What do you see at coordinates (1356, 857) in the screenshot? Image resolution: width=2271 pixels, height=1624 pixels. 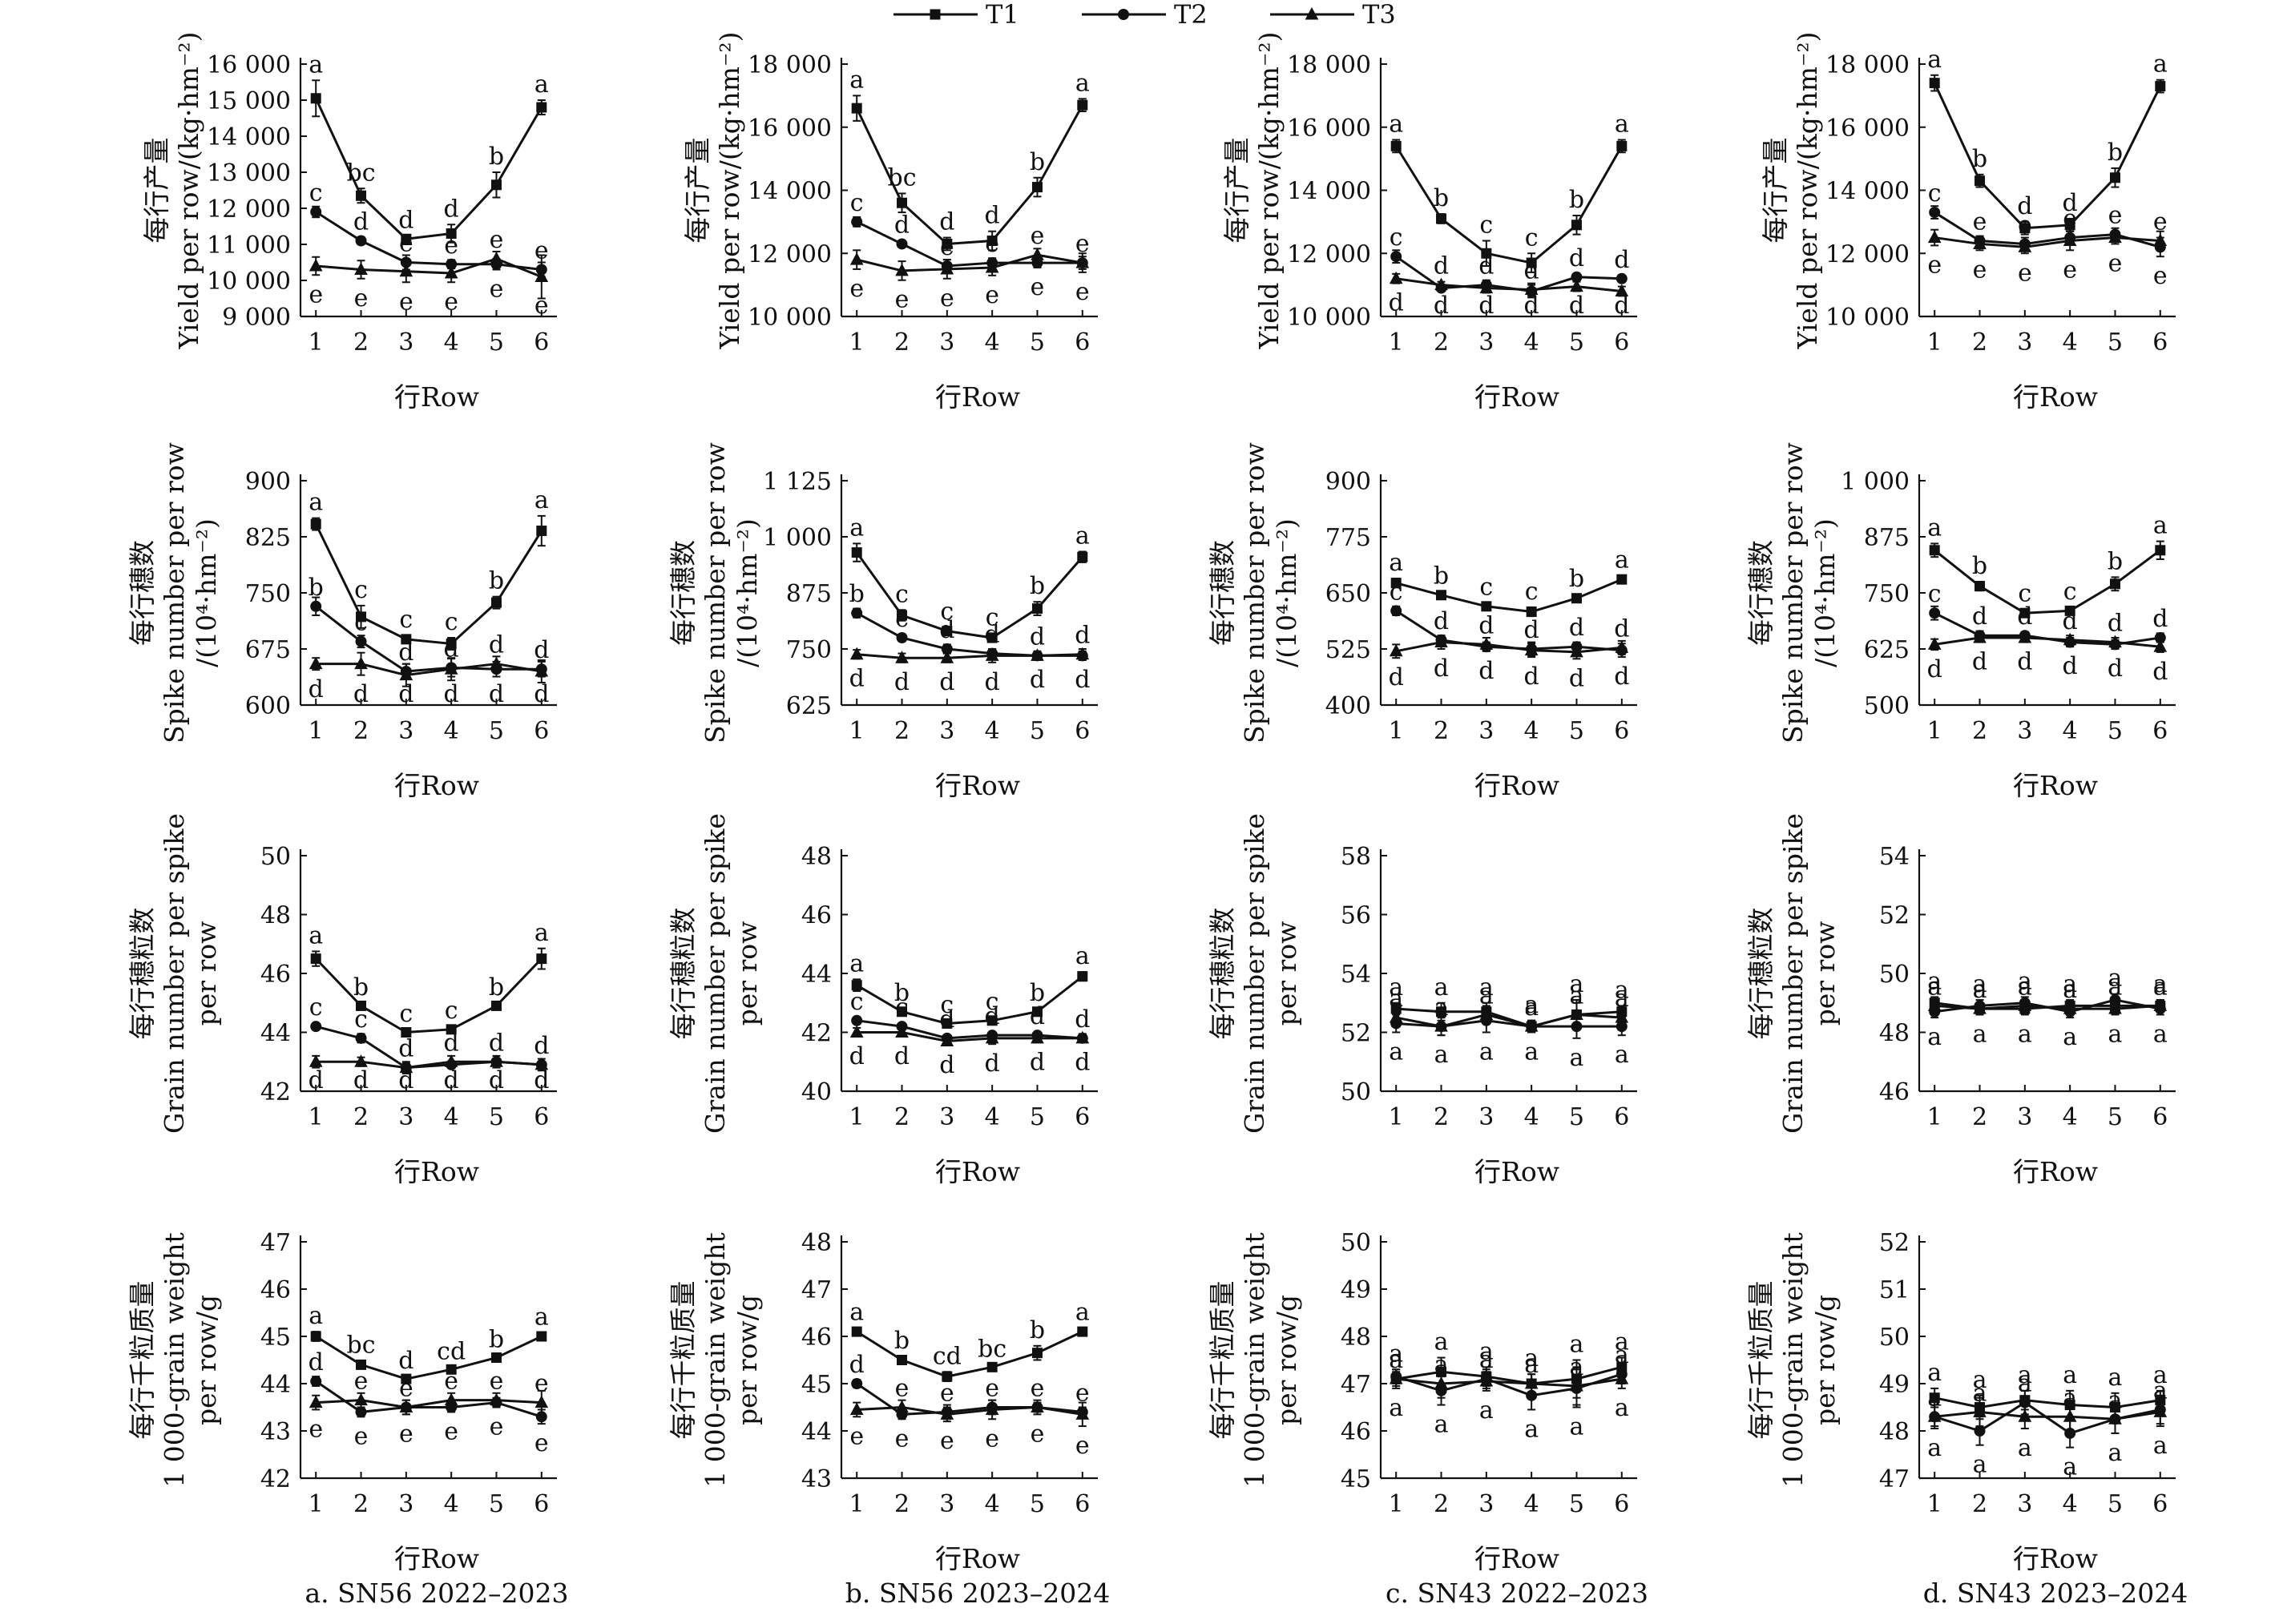 I see `y-tick-label: 58` at bounding box center [1356, 857].